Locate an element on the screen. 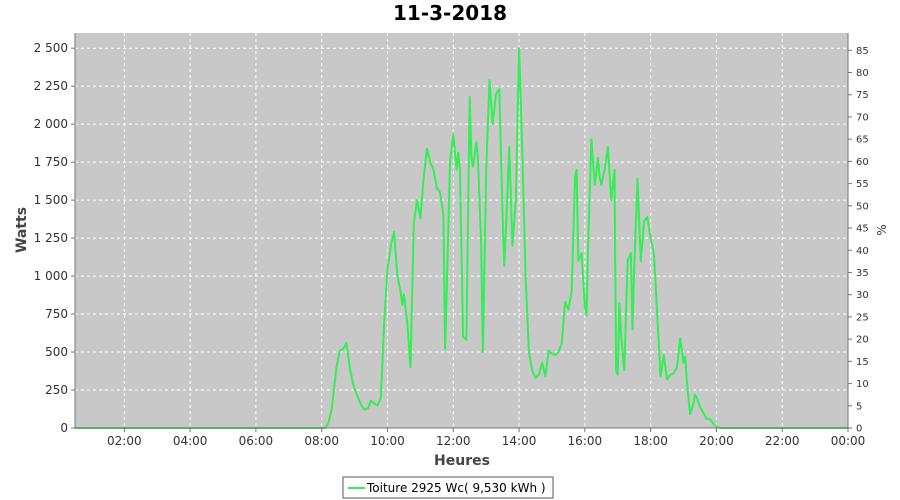 This screenshot has width=900, height=500. x-tick-label: 00:00 is located at coordinates (848, 441).